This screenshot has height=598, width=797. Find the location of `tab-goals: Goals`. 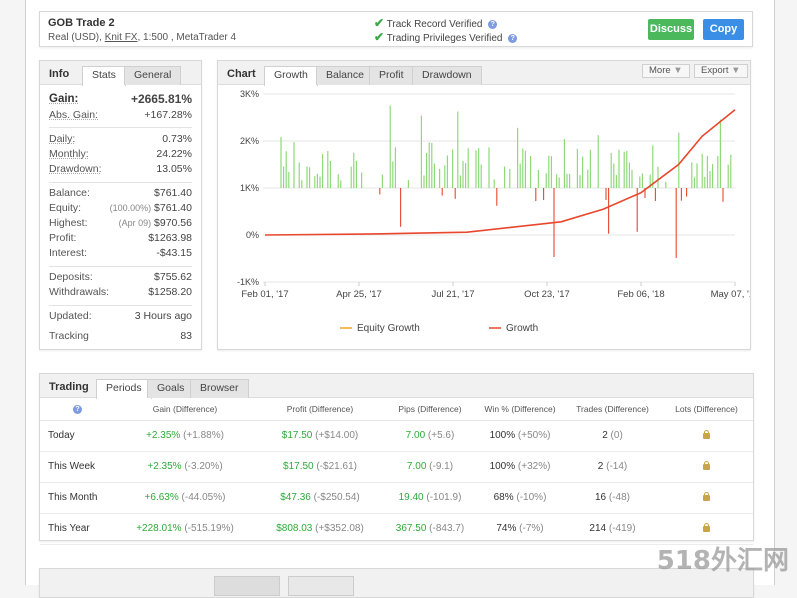

tab-goals: Goals is located at coordinates (171, 388).